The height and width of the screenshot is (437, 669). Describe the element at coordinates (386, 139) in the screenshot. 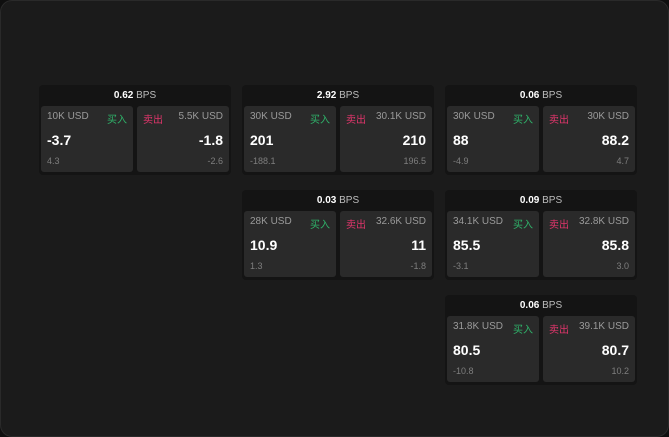

I see `sell-panel: 卖出 30.1K USD 210 196.5` at that location.